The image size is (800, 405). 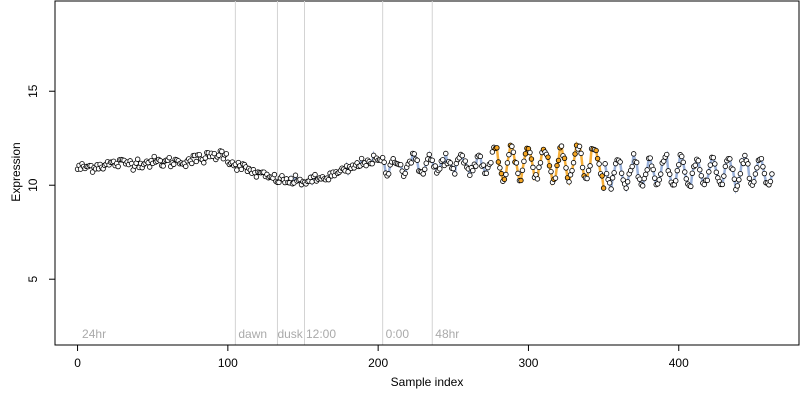 I want to click on annotation-label: dusk, so click(x=290, y=334).